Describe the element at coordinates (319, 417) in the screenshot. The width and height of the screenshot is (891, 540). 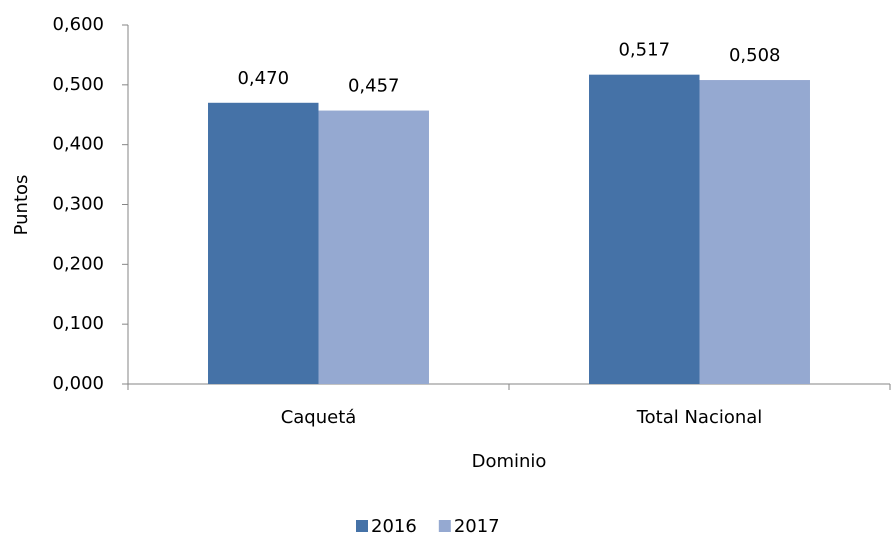
I see `x-tick-label: Caquetá` at that location.